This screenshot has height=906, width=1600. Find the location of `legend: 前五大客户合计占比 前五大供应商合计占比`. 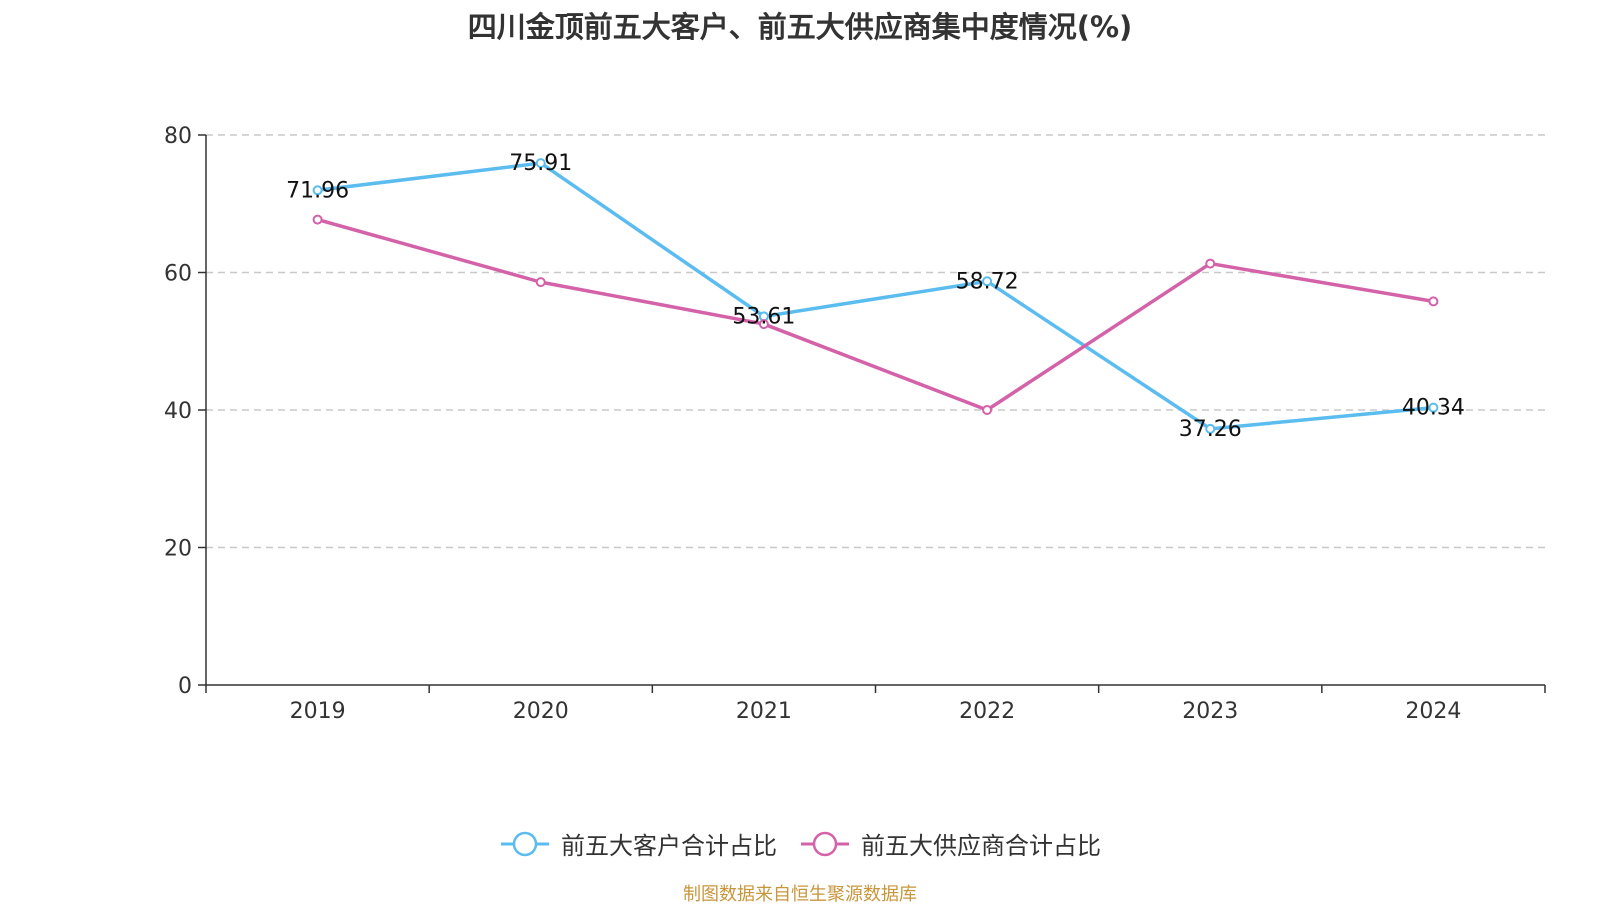

legend: 前五大客户合计占比 前五大供应商合计占比 is located at coordinates (800, 843).